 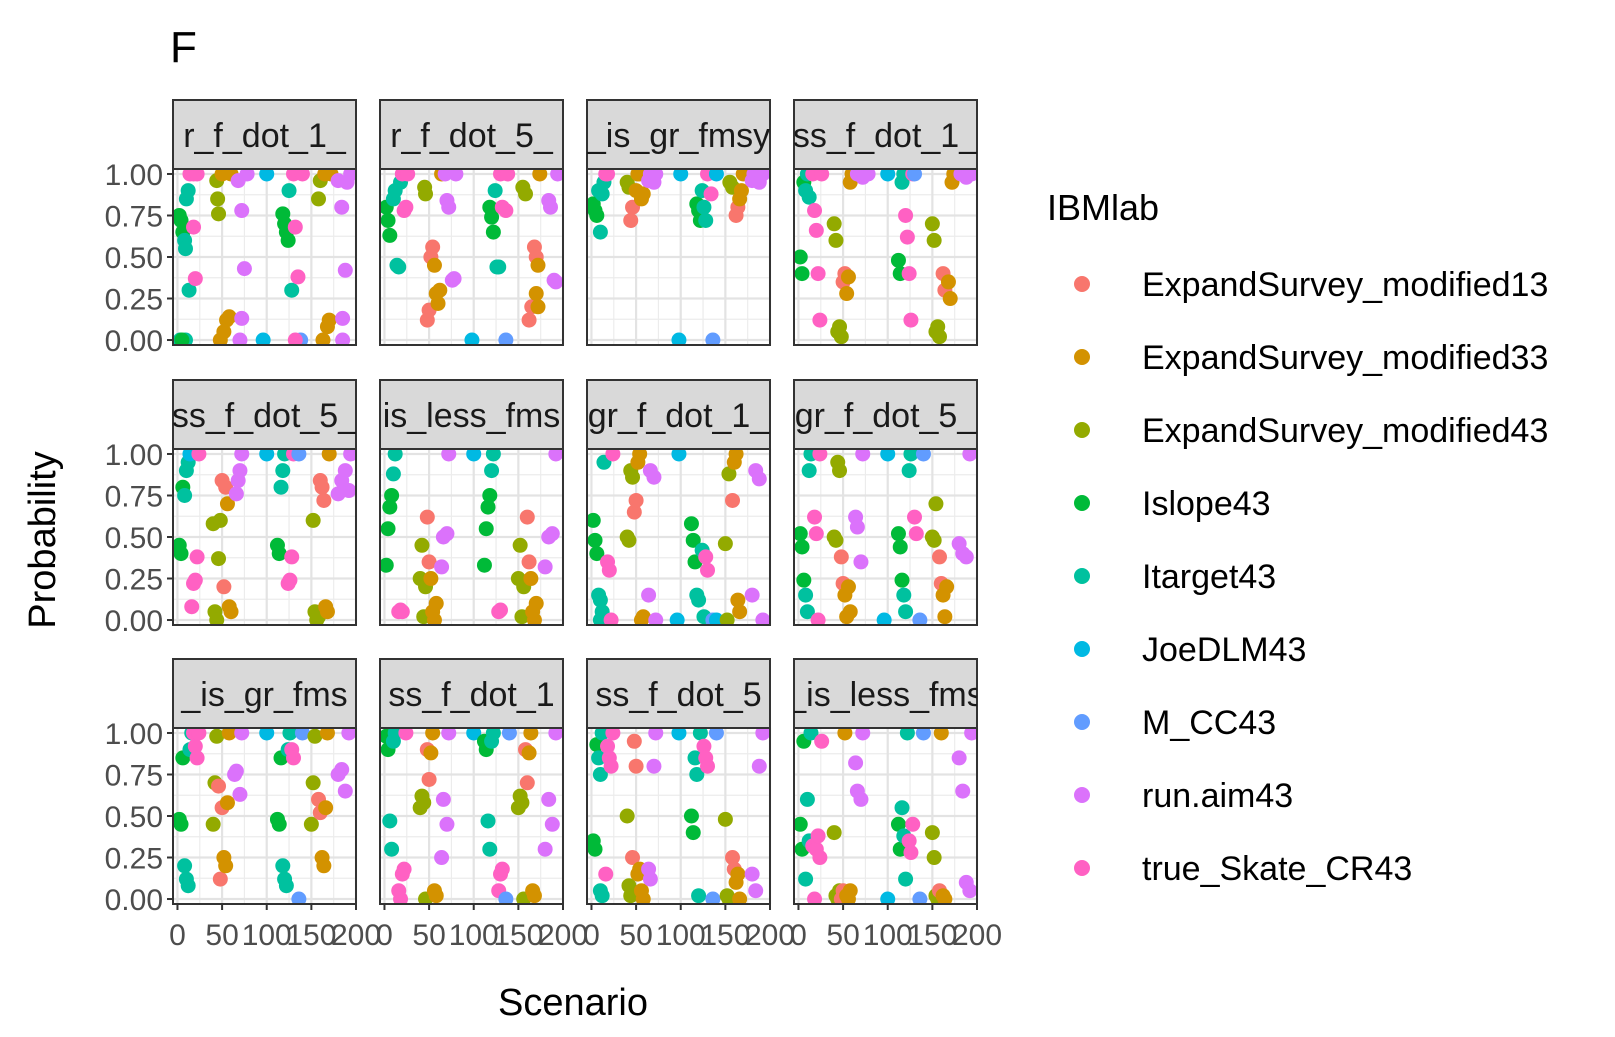 What do you see at coordinates (474, 935) in the screenshot?
I see `x-tick-label: 100` at bounding box center [474, 935].